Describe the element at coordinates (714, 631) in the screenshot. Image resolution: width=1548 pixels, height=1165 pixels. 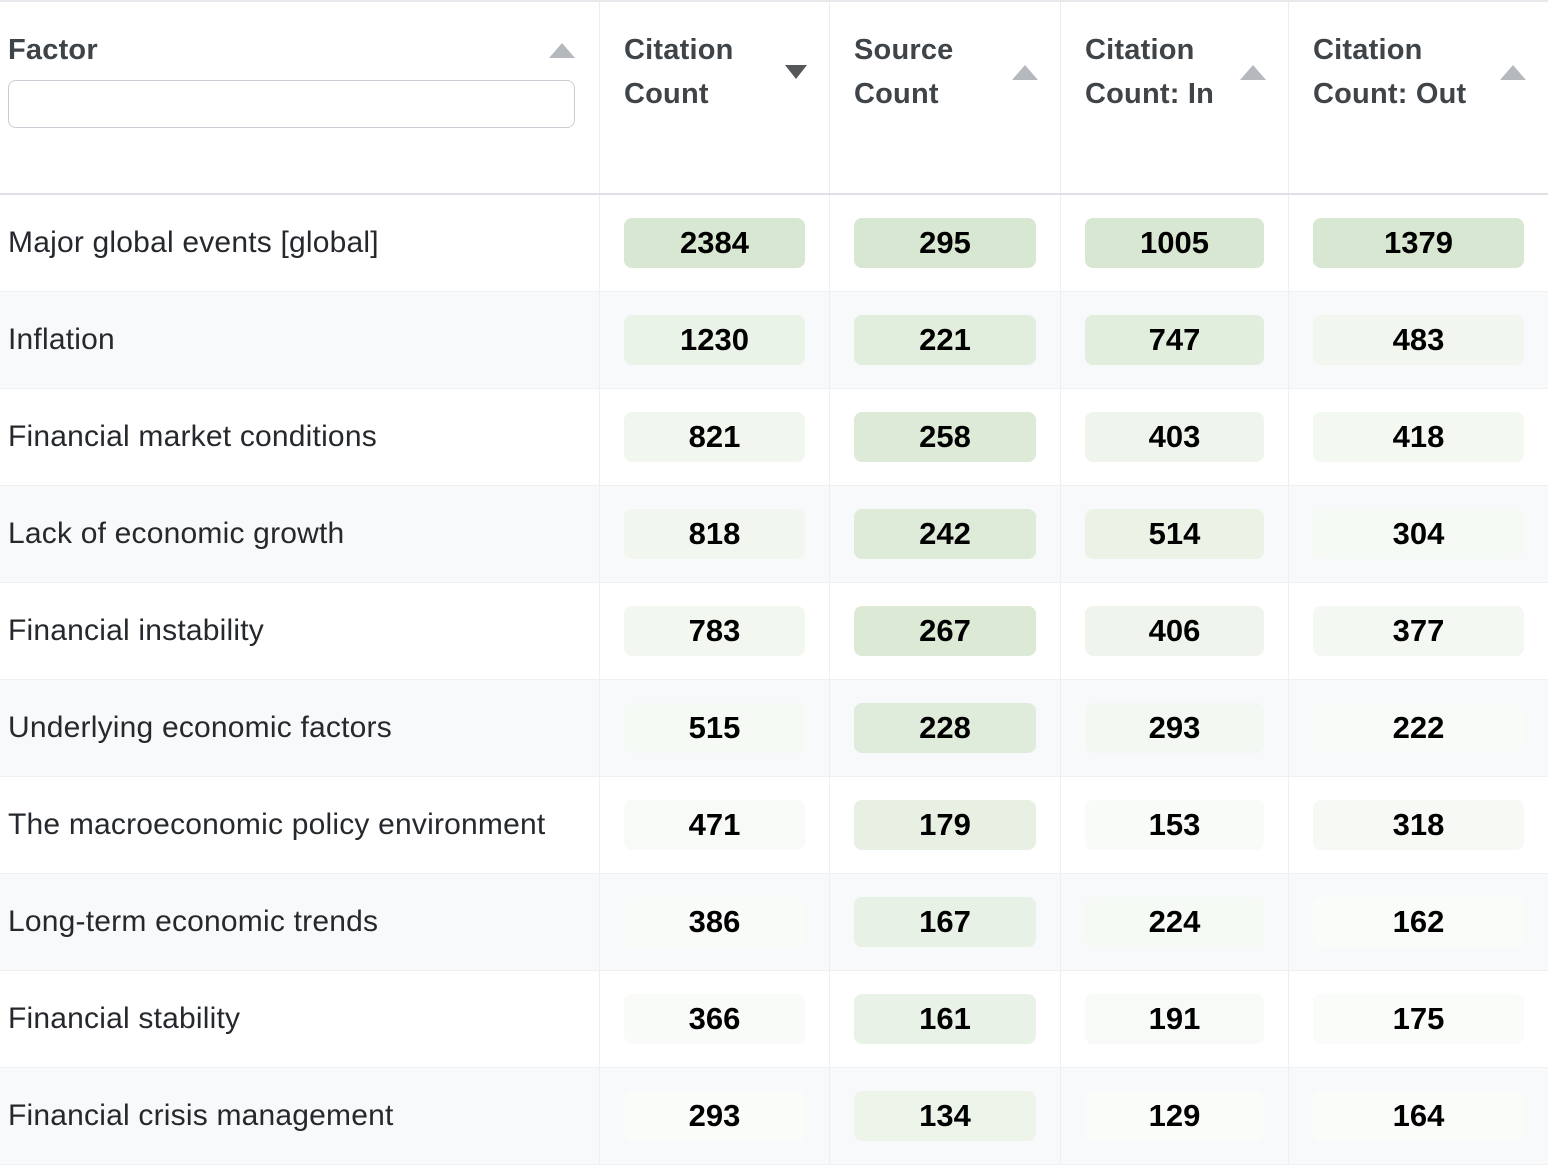
I see `citation-count-cell: 783` at that location.